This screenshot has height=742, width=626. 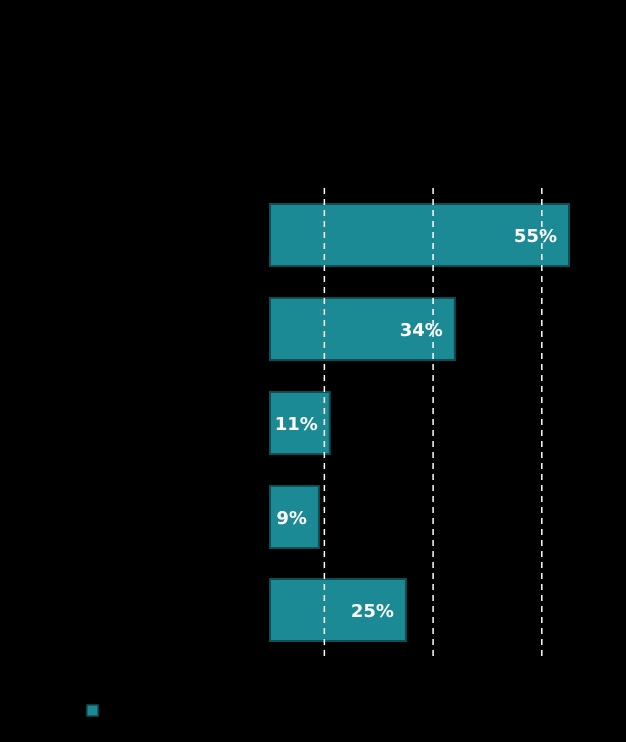 What do you see at coordinates (421, 330) in the screenshot?
I see `data-label-2: 34%` at bounding box center [421, 330].